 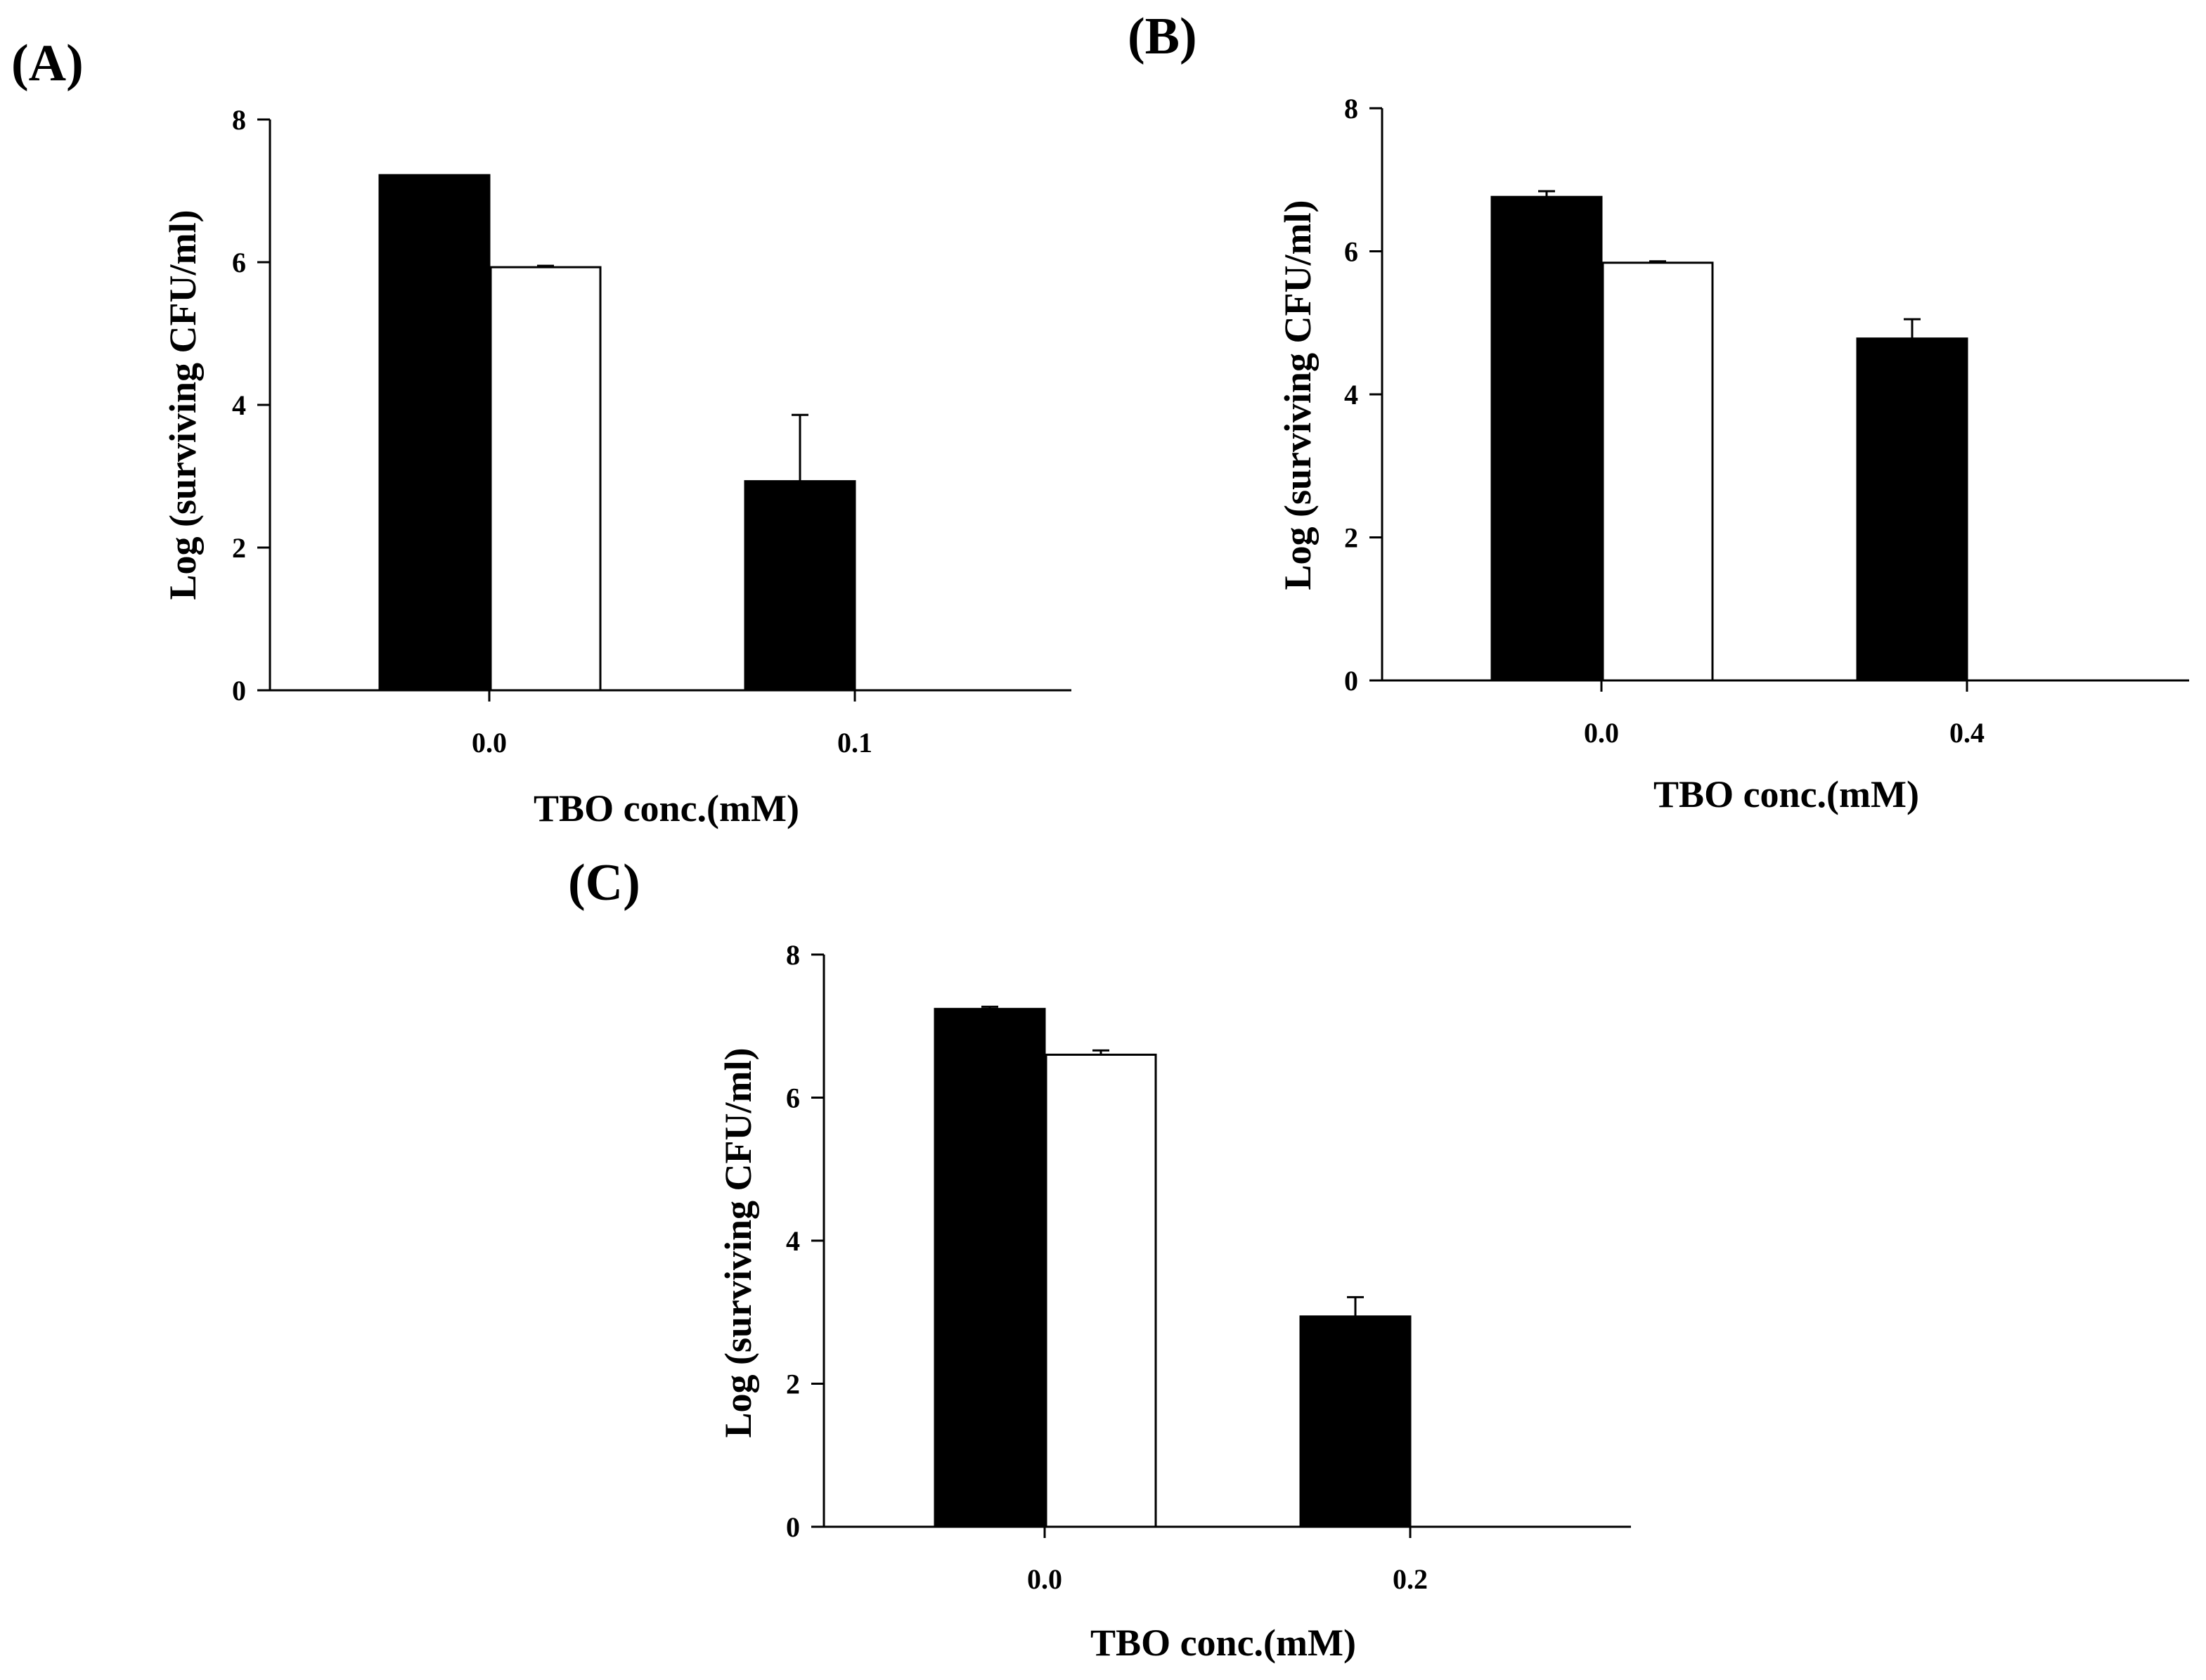 What do you see at coordinates (1208, 1267) in the screenshot?
I see `panel-c-plot: 0 2 4 6 8 0.0 0.2` at bounding box center [1208, 1267].